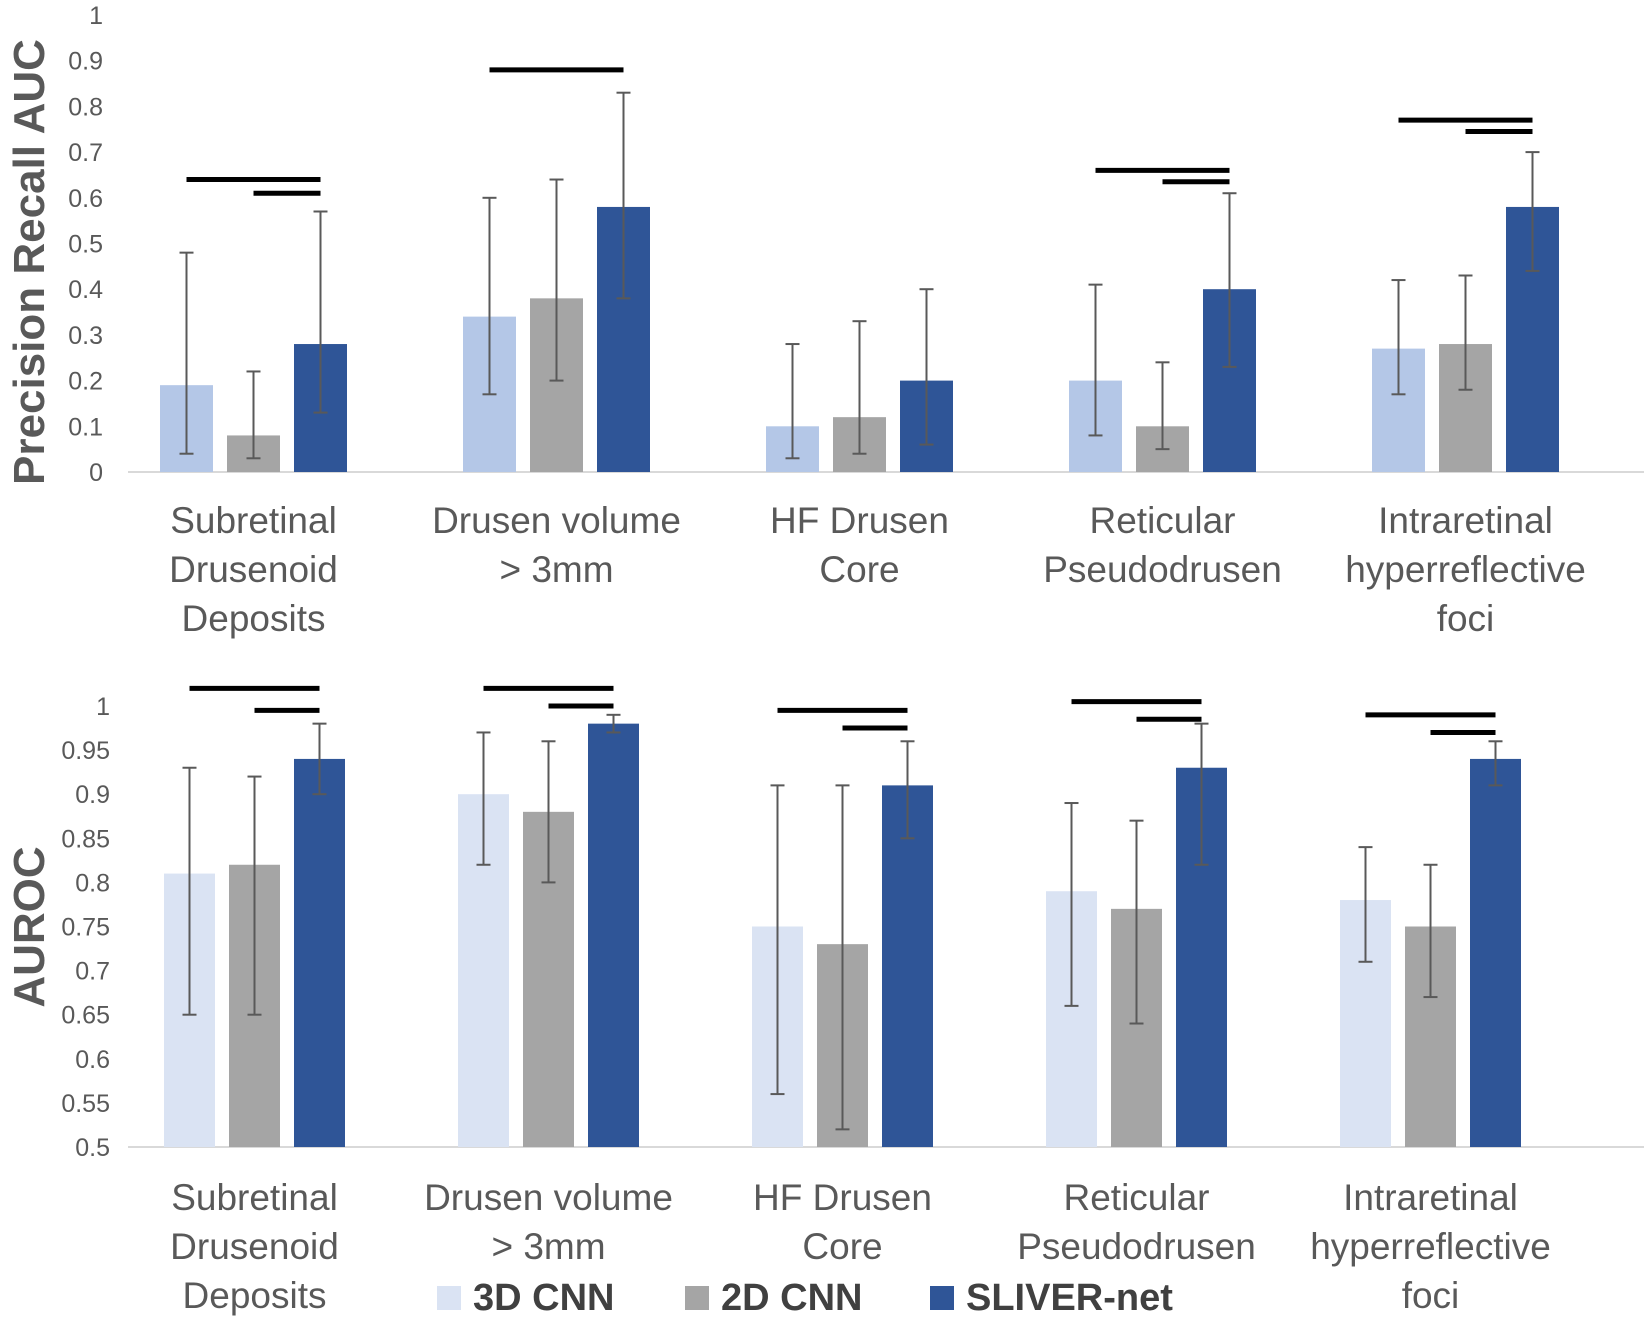  What do you see at coordinates (254, 1197) in the screenshot?
I see `auroc-category-label: Subretinal` at bounding box center [254, 1197].